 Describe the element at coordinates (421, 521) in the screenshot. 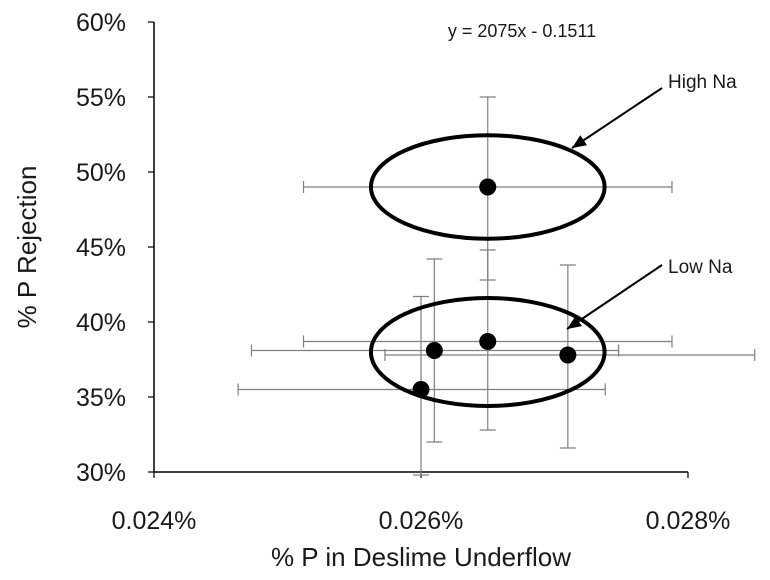

I see `x-tick-label: 0.026%` at that location.